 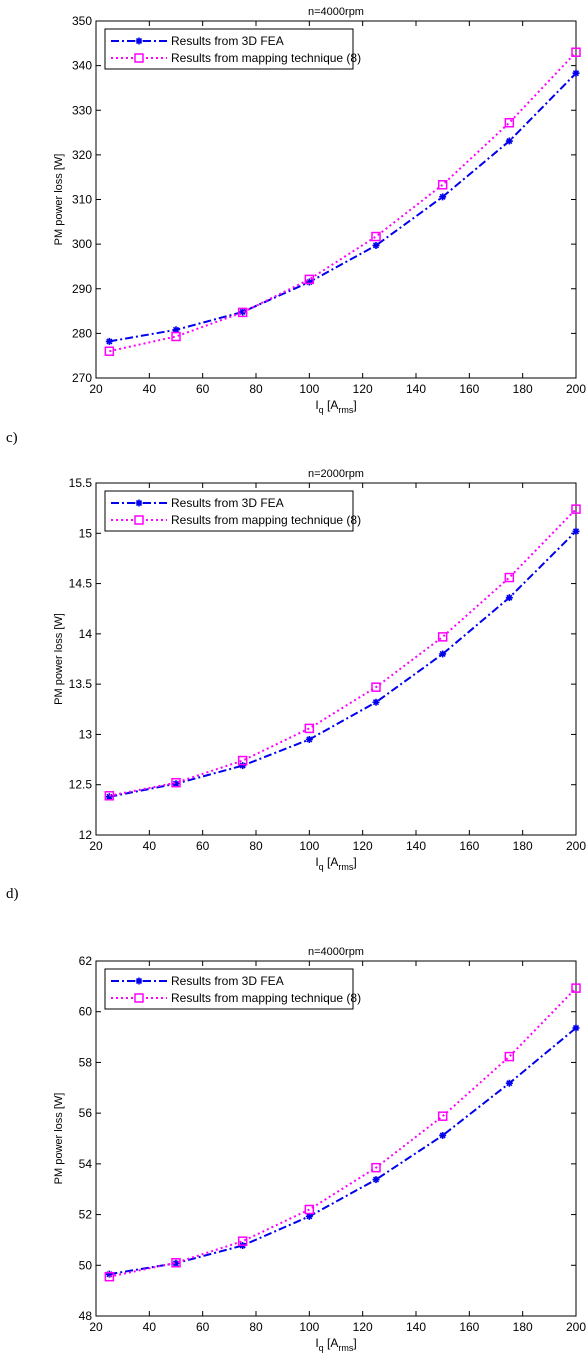 What do you see at coordinates (86, 533) in the screenshot?
I see `y-tick-label: 15` at bounding box center [86, 533].